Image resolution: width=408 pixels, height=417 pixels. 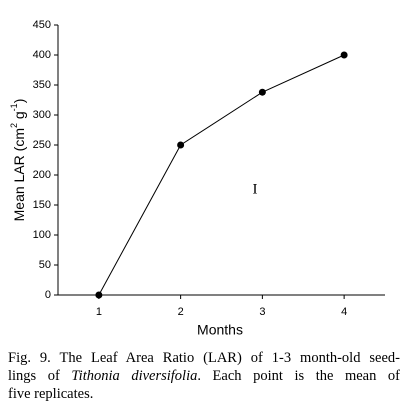 What do you see at coordinates (255, 189) in the screenshot?
I see `annotation: I` at bounding box center [255, 189].